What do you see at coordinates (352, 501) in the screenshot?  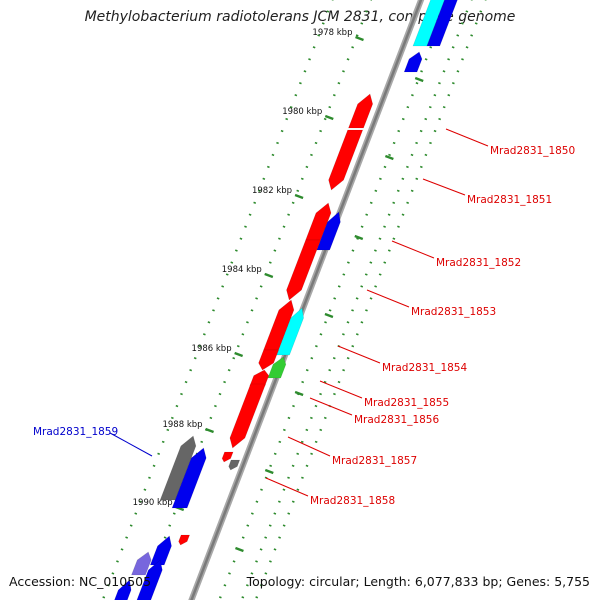 I see `gene-label-mrad2831-1858: Mrad2831_1858` at bounding box center [352, 501].